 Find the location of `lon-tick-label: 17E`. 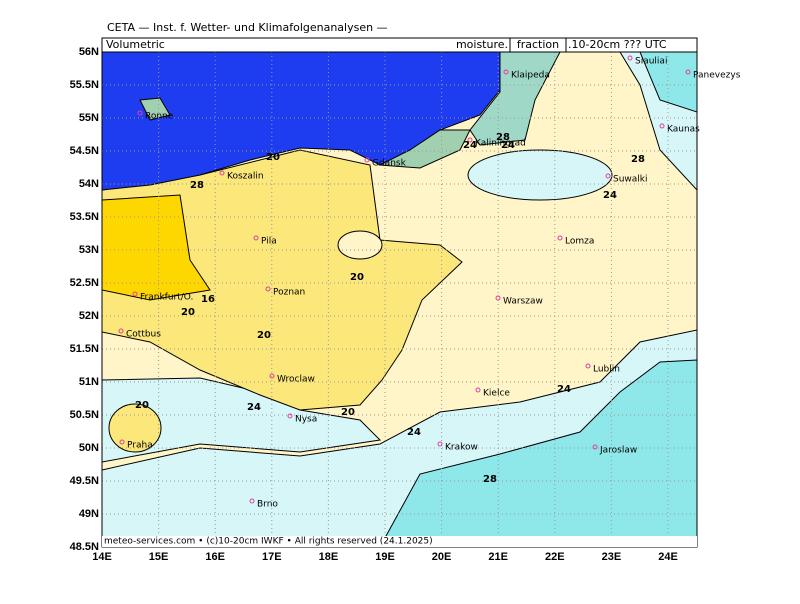

lon-tick-label: 17E is located at coordinates (272, 557).